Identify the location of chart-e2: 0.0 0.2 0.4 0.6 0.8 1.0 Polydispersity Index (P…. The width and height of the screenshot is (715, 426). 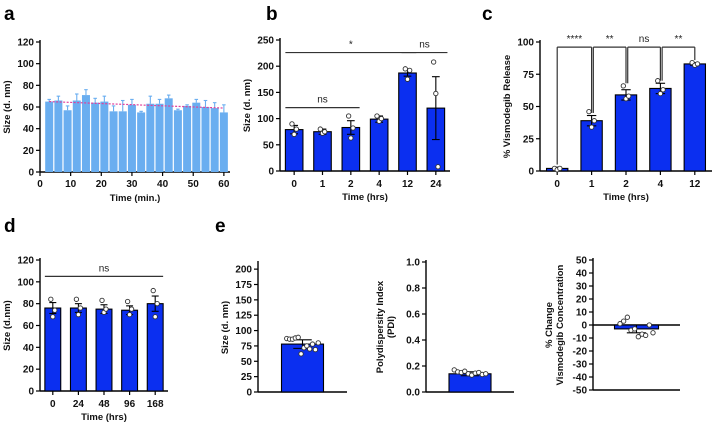
(444, 328).